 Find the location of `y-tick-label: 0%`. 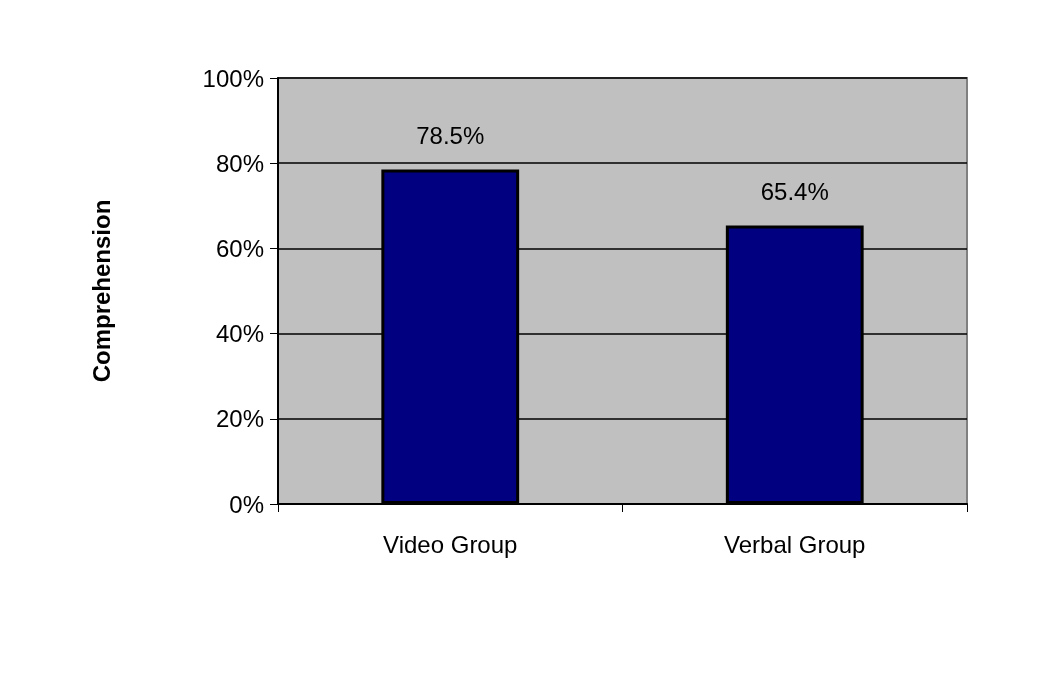

y-tick-label: 0% is located at coordinates (246, 504).